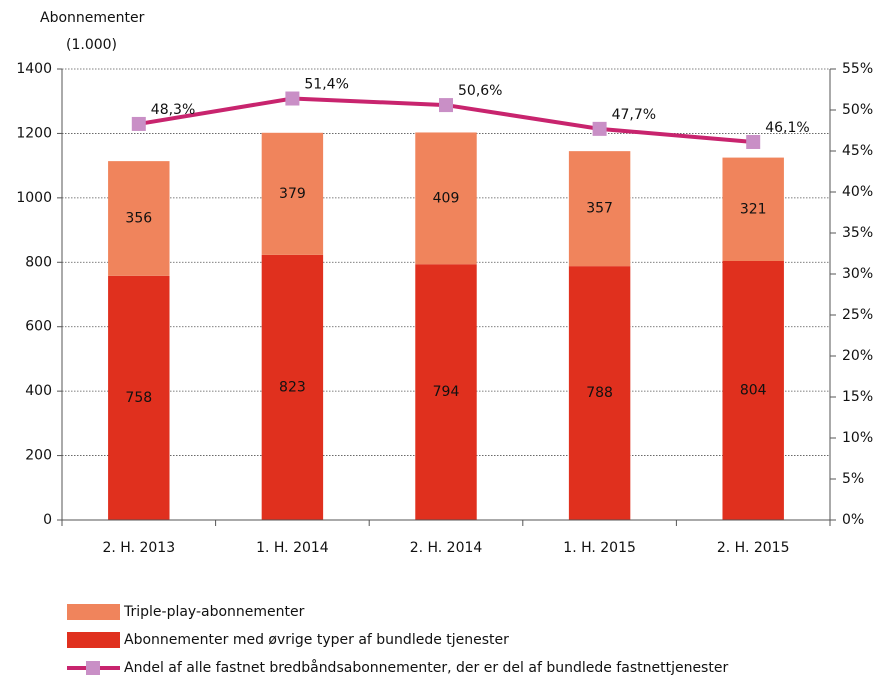 This screenshot has height=684, width=891. Describe the element at coordinates (857, 356) in the screenshot. I see `y2-tick-label: 20%` at that location.